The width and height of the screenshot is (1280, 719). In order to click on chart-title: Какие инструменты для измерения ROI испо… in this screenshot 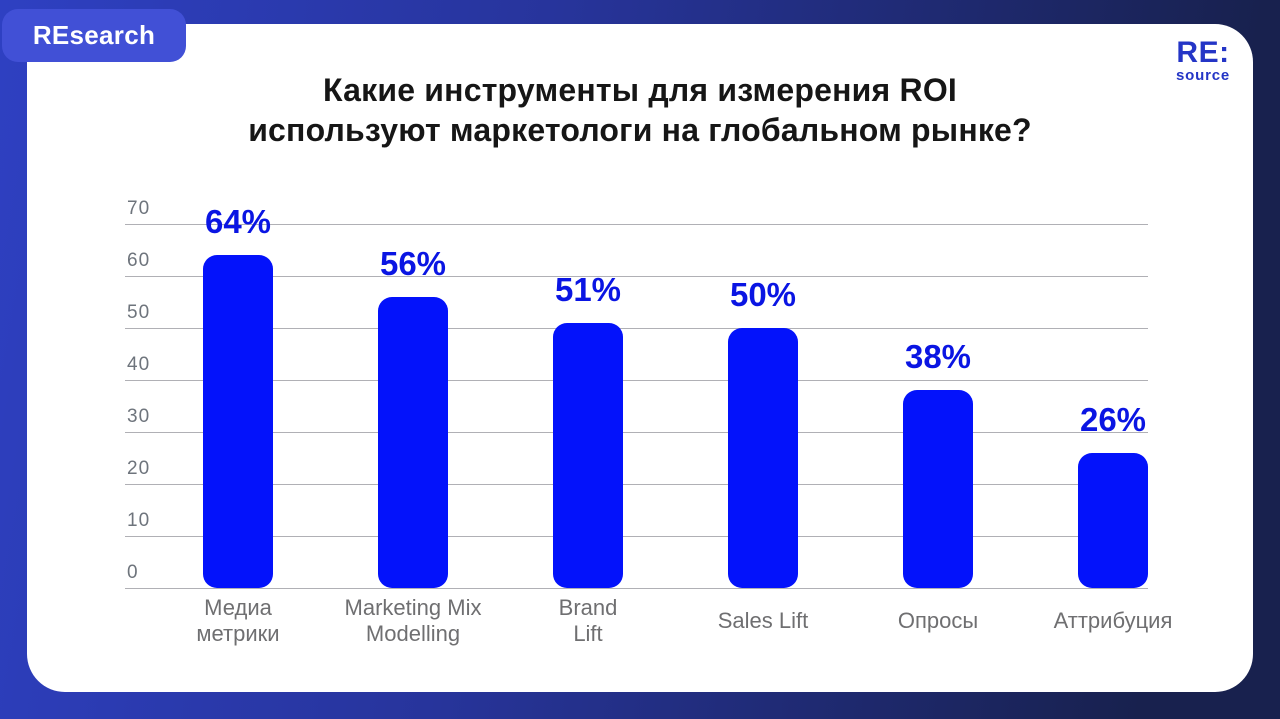, I will do `click(640, 110)`.